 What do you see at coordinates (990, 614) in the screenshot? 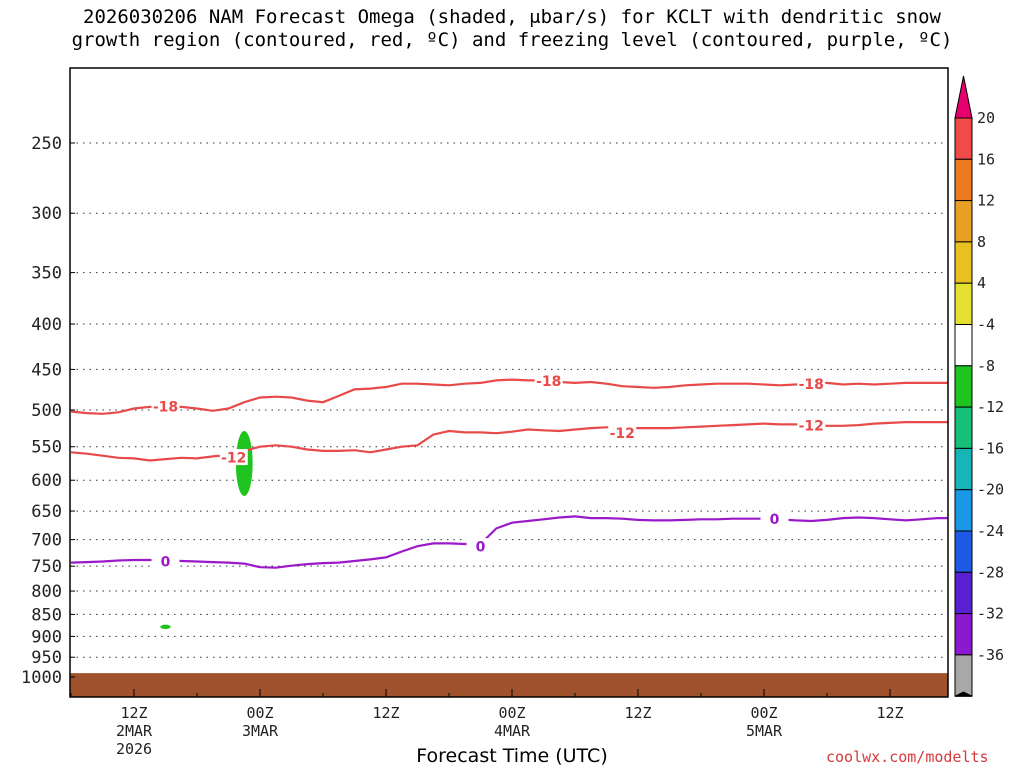
I see `colorbar-tick-12: -32` at bounding box center [990, 614].